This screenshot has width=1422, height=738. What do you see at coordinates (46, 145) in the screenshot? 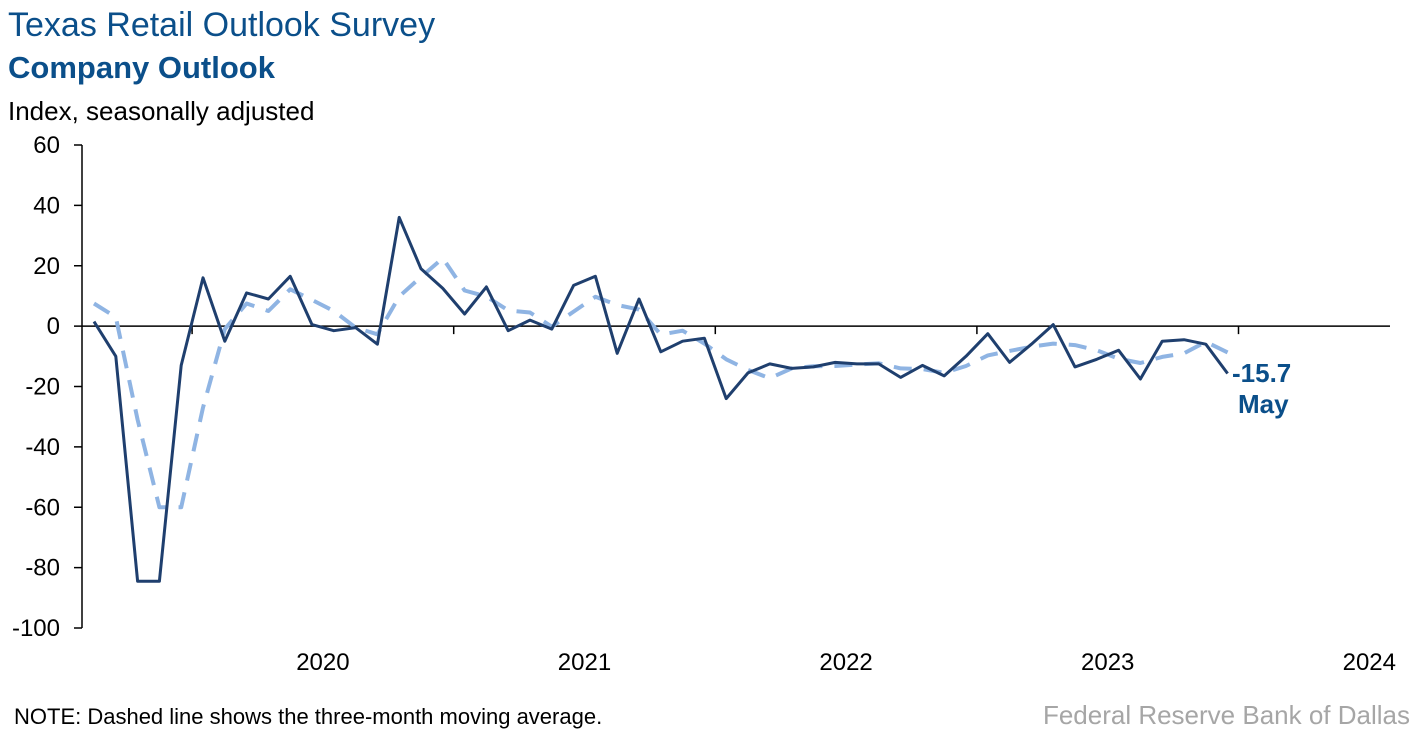
I see `y-tick-label: 60` at bounding box center [46, 145].